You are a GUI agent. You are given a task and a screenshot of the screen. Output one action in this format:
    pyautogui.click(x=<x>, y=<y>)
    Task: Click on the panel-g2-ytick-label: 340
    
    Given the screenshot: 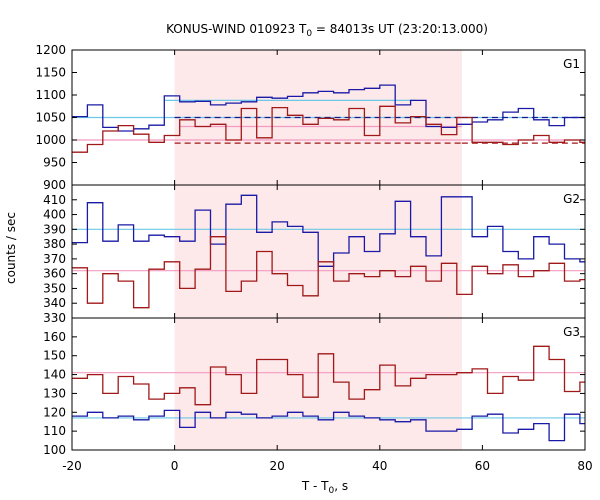 What is the action you would take?
    pyautogui.click(x=54, y=303)
    